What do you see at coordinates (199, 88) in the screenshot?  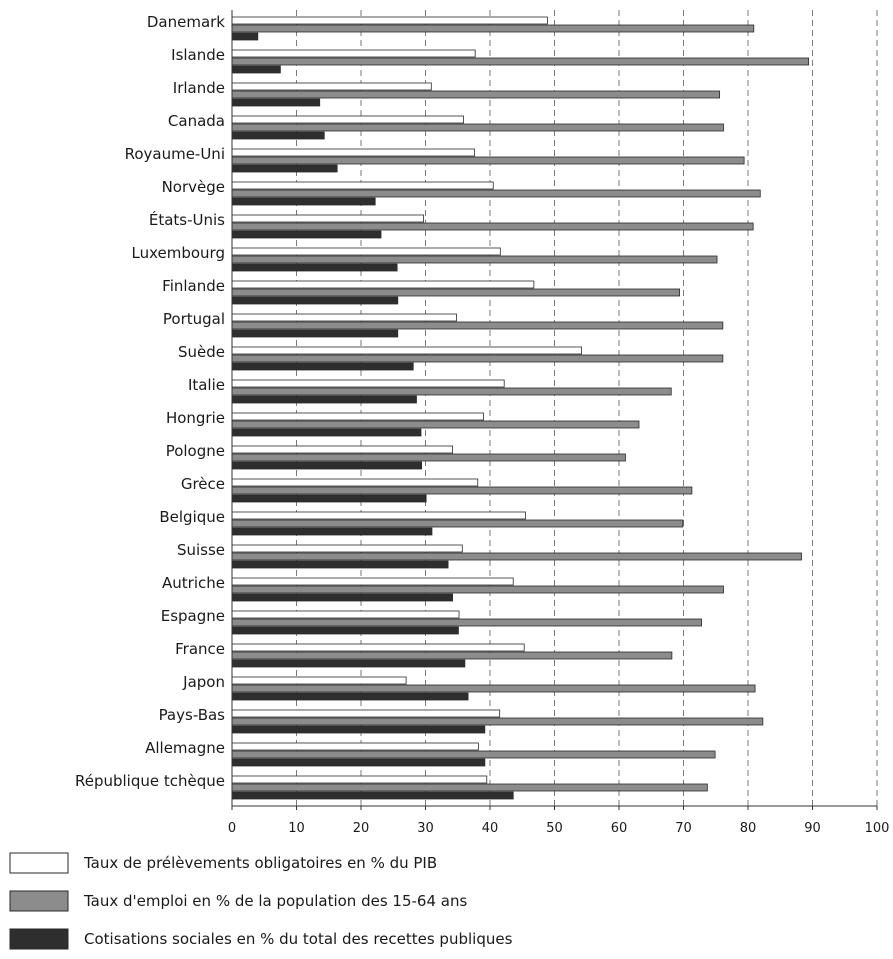 I see `category-label: Irlande` at bounding box center [199, 88].